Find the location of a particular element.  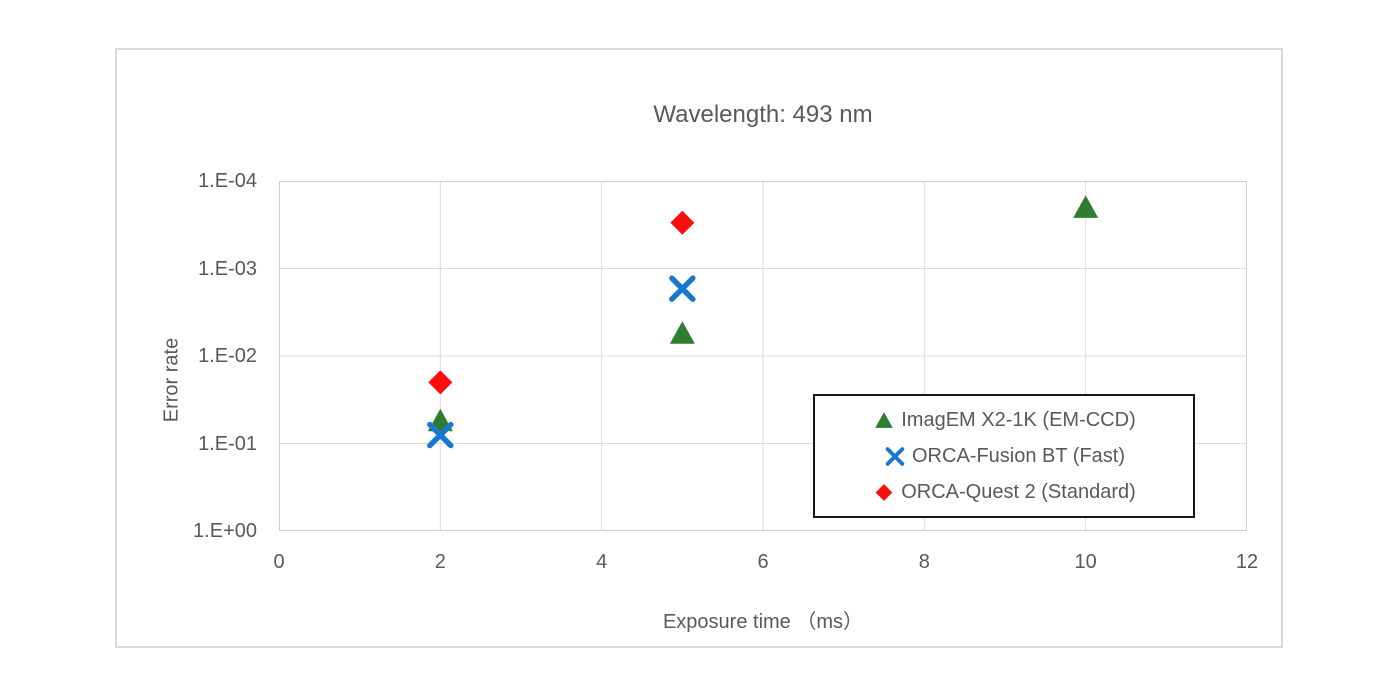

legend-item: ORCA-Quest 2 (Standard) is located at coordinates (1004, 492).